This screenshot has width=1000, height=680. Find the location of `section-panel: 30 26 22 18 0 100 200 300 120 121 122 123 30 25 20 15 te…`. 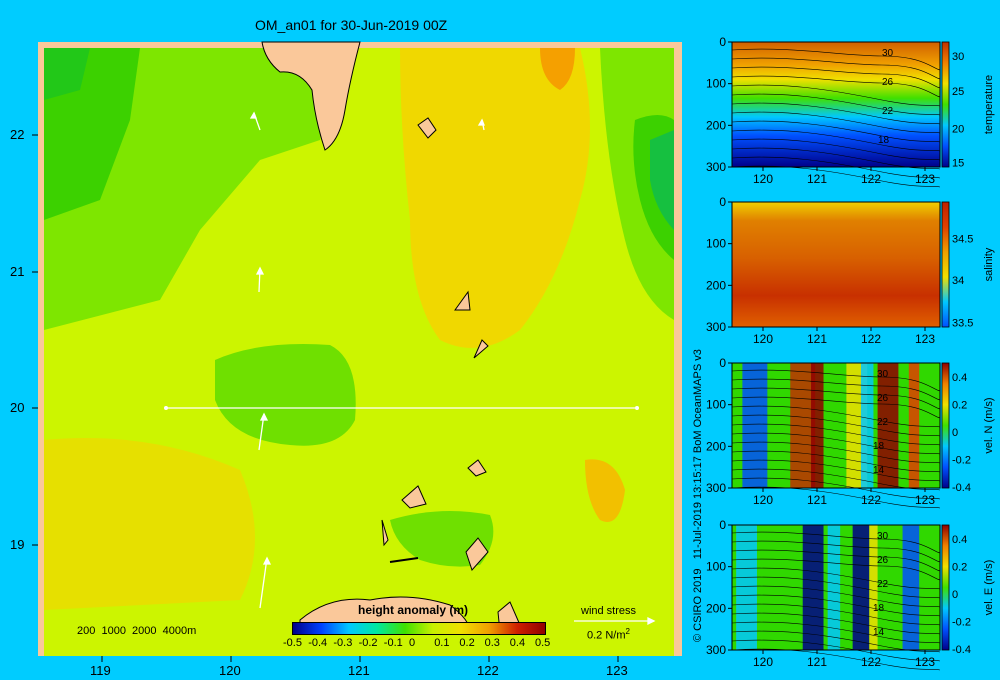

section-panel: 30 26 22 18 0 100 200 300 120 121 122 123 30 25 20 15 te… is located at coordinates (850, 111).